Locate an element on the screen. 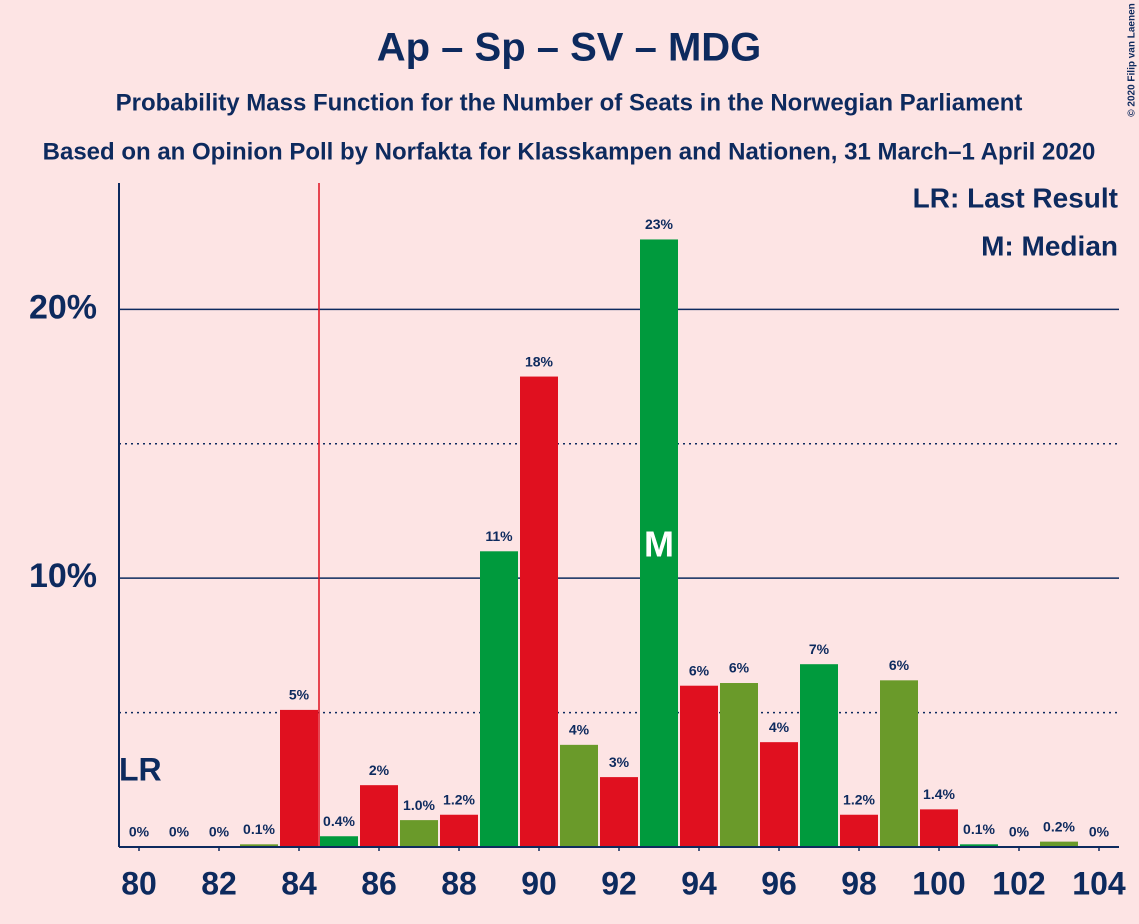 The image size is (1139, 924). x-tick-label: 90 is located at coordinates (539, 883).